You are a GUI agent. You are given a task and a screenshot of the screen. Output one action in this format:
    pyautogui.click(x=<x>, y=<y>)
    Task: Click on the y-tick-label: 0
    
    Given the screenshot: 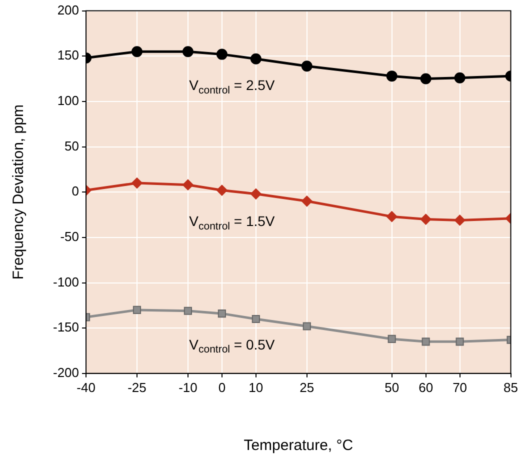 What is the action you would take?
    pyautogui.click(x=76, y=191)
    